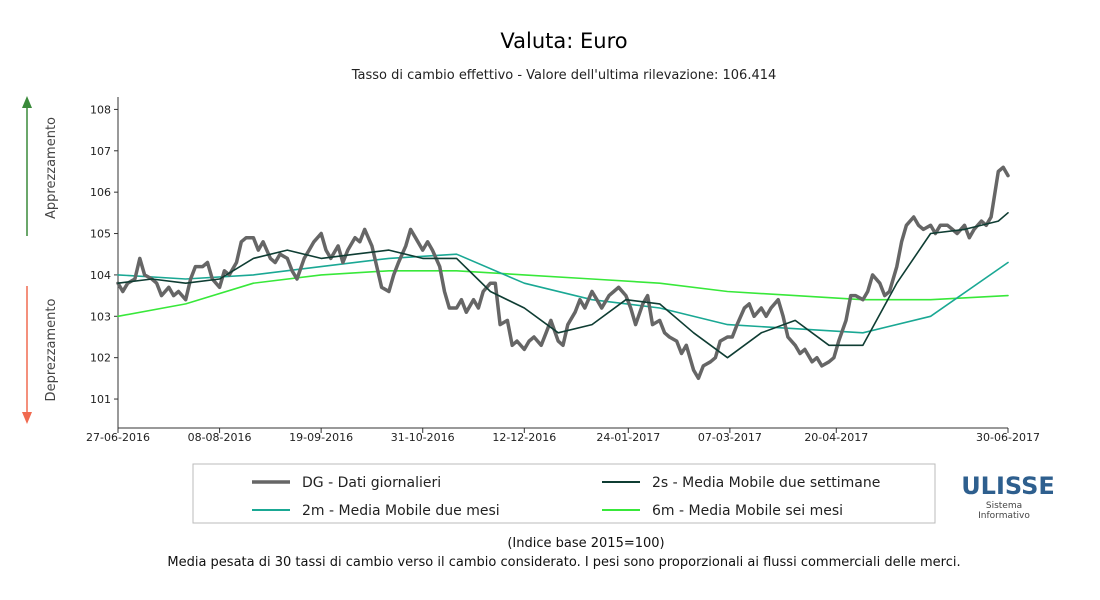 The height and width of the screenshot is (600, 1100). Describe the element at coordinates (730, 437) in the screenshot. I see `x-tick-label: 07-03-2017` at that location.